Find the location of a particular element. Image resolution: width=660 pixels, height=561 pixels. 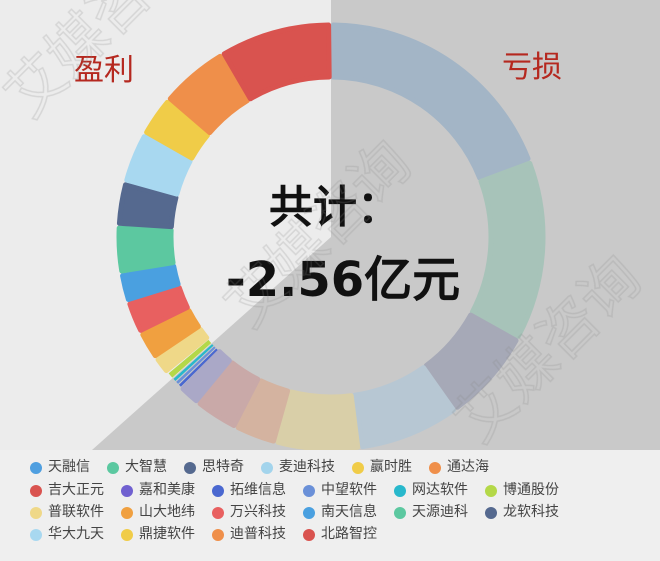

legend-label: 赢时胜 is located at coordinates (391, 467).